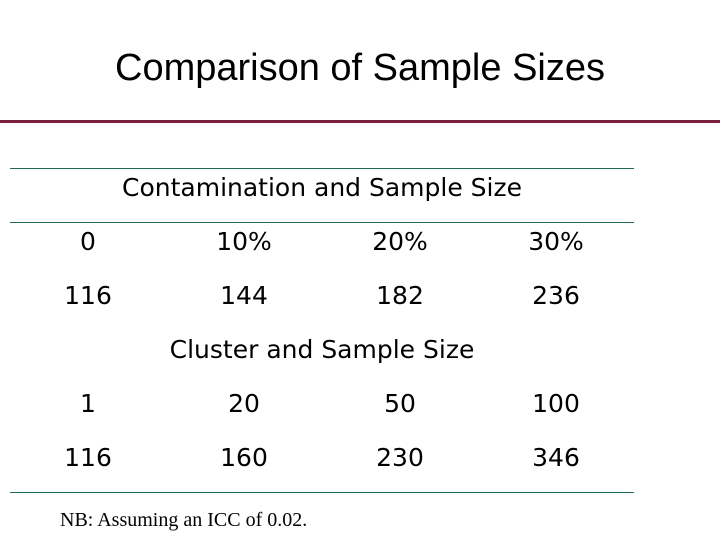  What do you see at coordinates (322, 349) in the screenshot?
I see `cluster-table-header: Cluster and Sample Size` at bounding box center [322, 349].